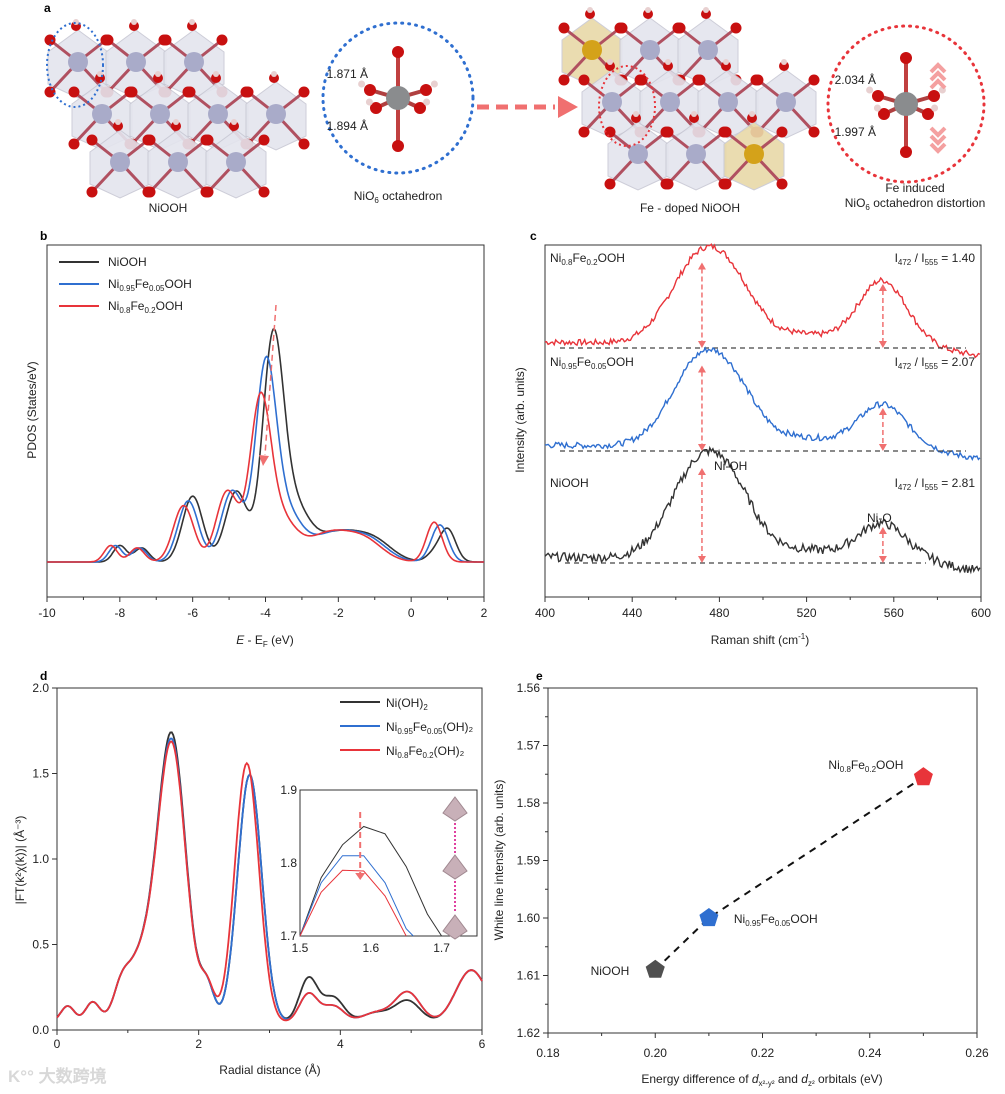  I want to click on text-part: 472, so click(905, 262).